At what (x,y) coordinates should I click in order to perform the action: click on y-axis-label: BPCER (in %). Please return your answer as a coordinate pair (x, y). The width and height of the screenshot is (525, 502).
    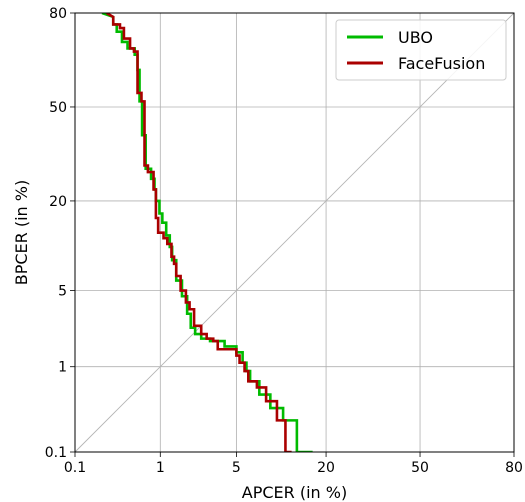
    Looking at the image, I should click on (21, 232).